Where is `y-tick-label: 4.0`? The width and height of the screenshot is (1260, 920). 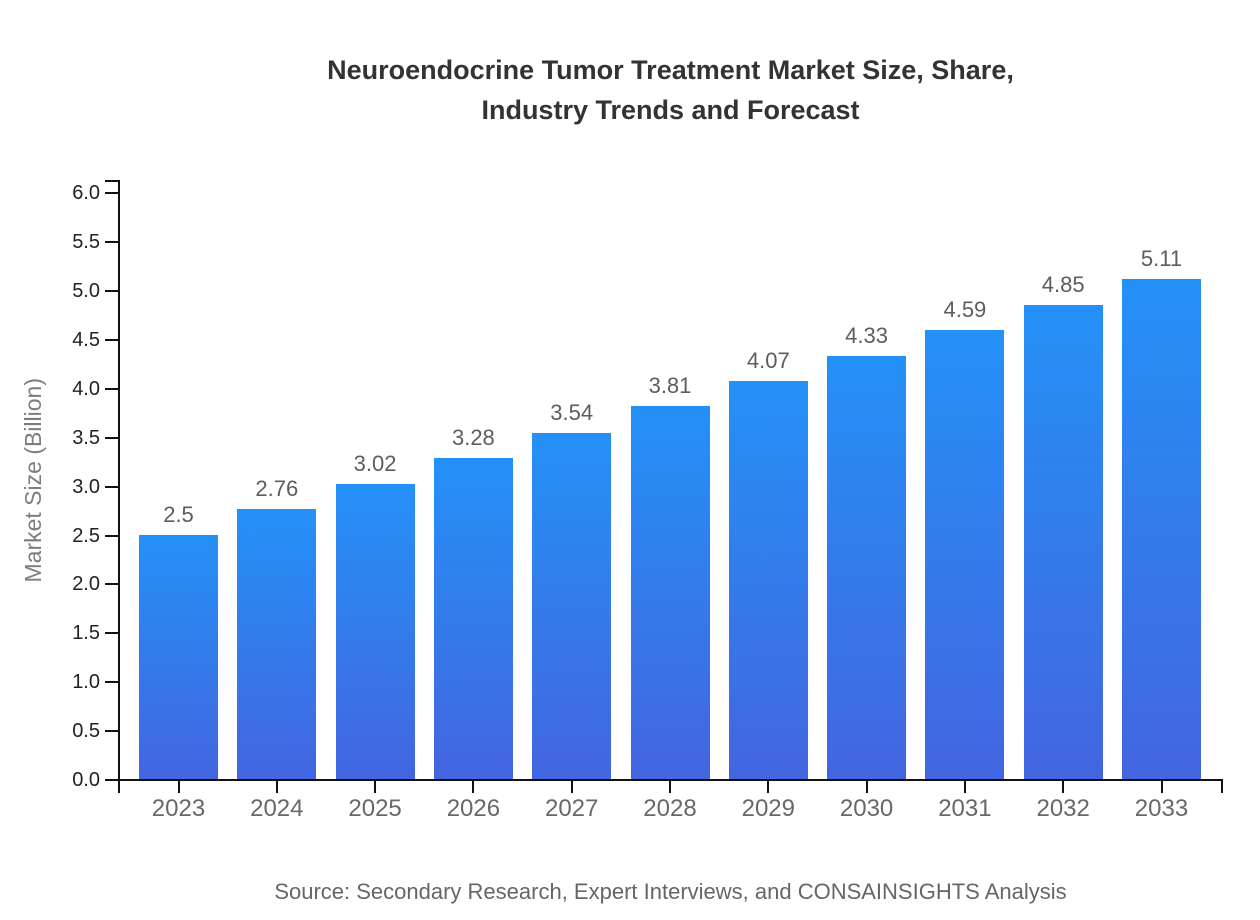
y-tick-label: 4.0 is located at coordinates (86, 388).